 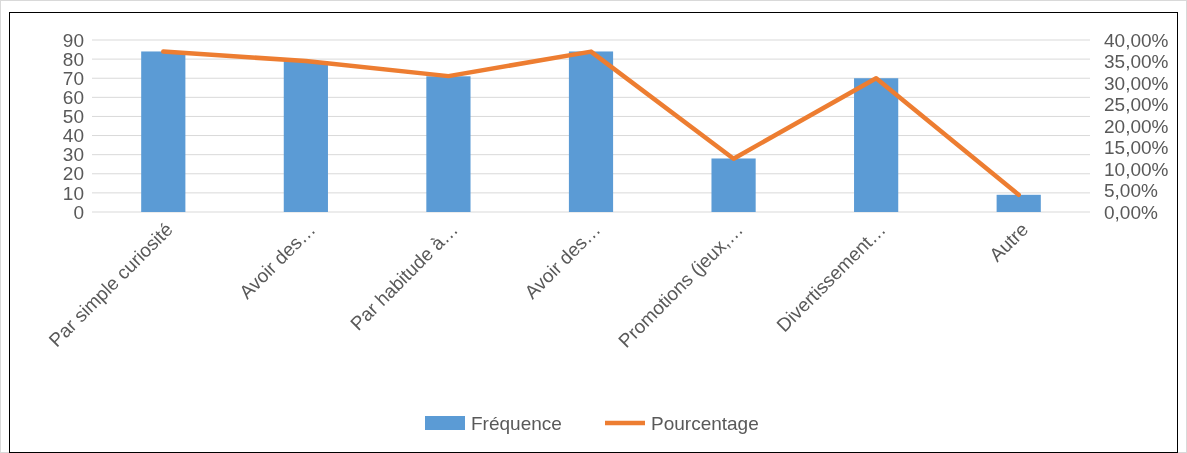 What do you see at coordinates (73, 97) in the screenshot?
I see `y-tick-label: 60` at bounding box center [73, 97].